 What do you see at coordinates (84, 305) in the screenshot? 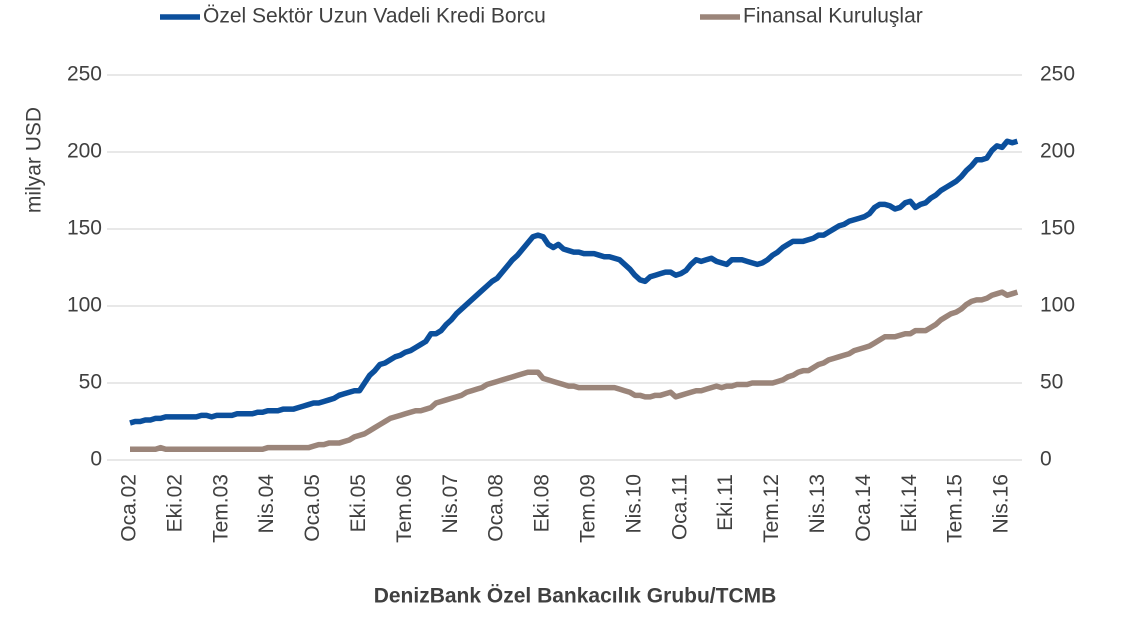
I see `y-tick-label: 100` at bounding box center [84, 305].